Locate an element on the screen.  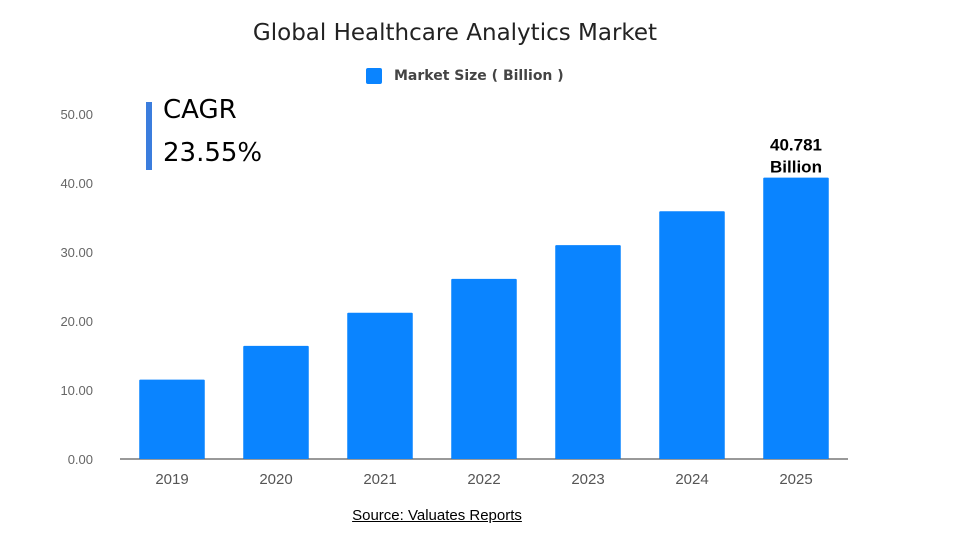
y-tick-label: 0.00 is located at coordinates (80, 459).